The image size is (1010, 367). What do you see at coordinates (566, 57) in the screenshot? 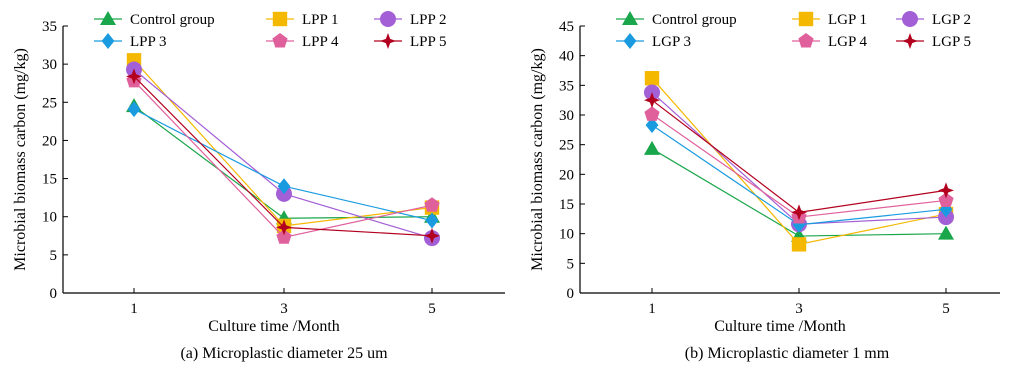
I see `y-tick-label: 40` at bounding box center [566, 57].